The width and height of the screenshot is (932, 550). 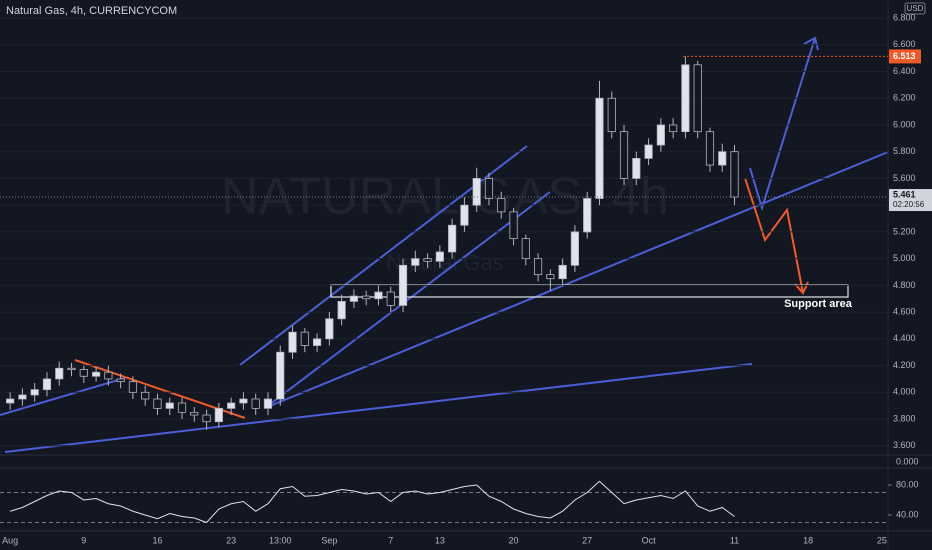 I want to click on y-tick-label: 3.800, so click(x=904, y=418).